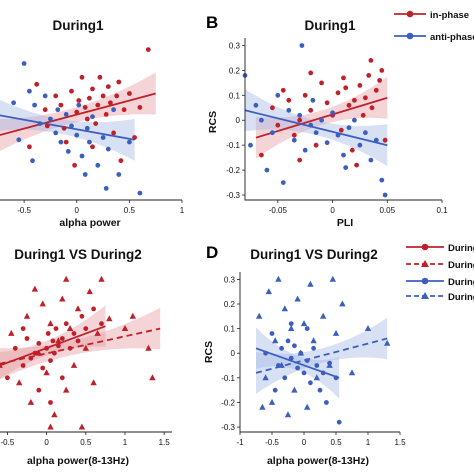 This screenshot has width=474, height=474. What do you see at coordinates (235, 120) in the screenshot?
I see `panel-b-y-ticks: -0.3 -0.2 -0.1 0 0.1 0.2 0.3` at bounding box center [235, 120].